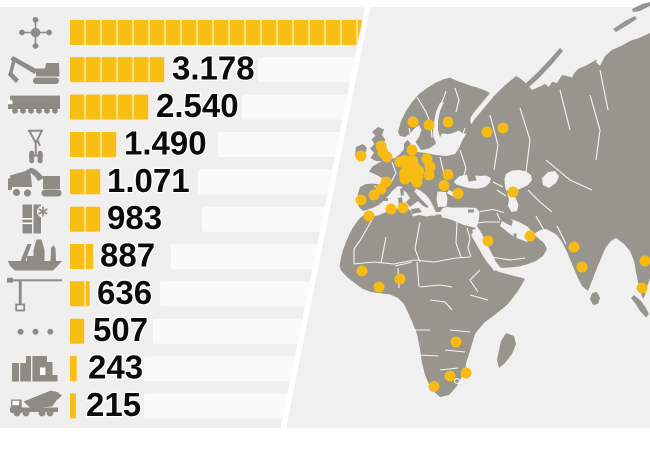 This screenshot has height=450, width=650. Describe the element at coordinates (120, 329) in the screenshot. I see `svg-text: 507` at that location.